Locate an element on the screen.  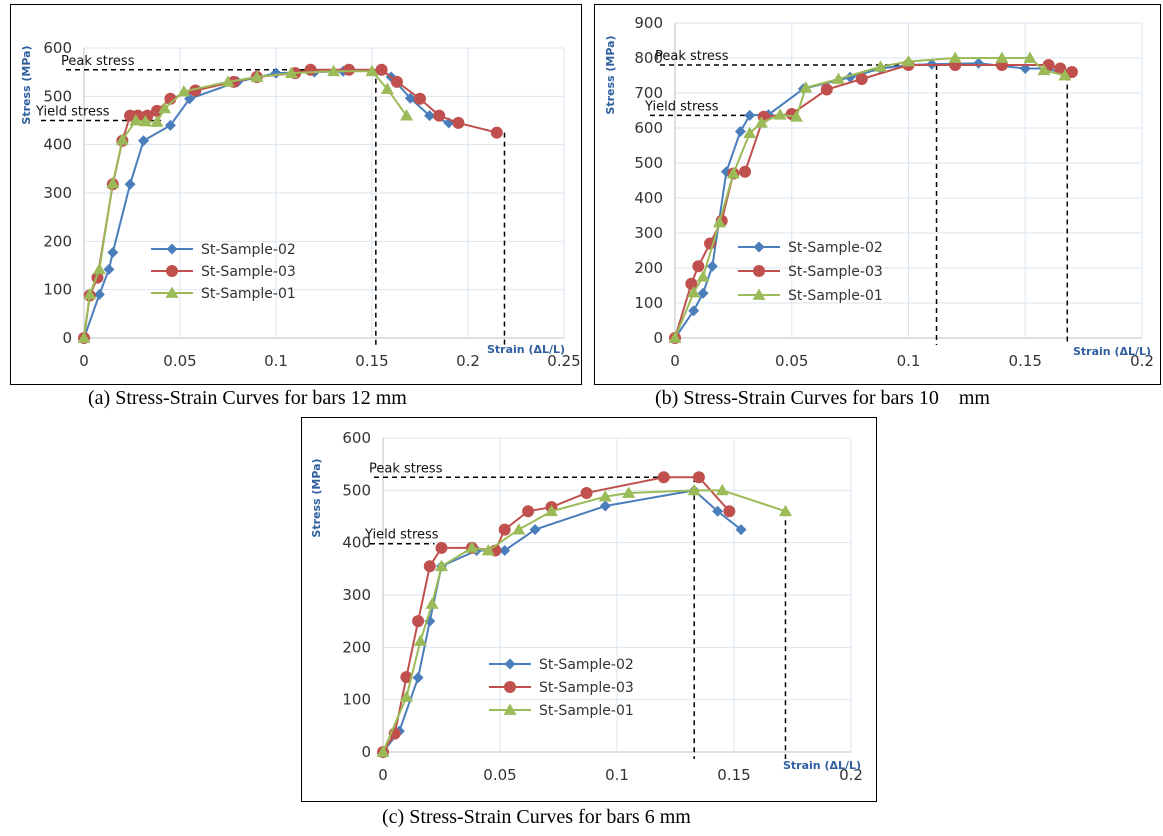
caption-b: (b) Stress-Strain Curves for bars 10 mm is located at coordinates (822, 398).